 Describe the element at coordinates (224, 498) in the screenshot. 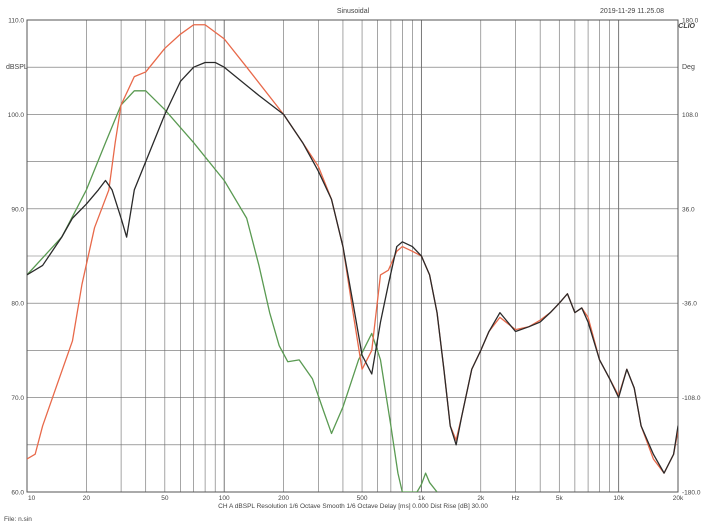

I see `x-tick-label: 100` at that location.